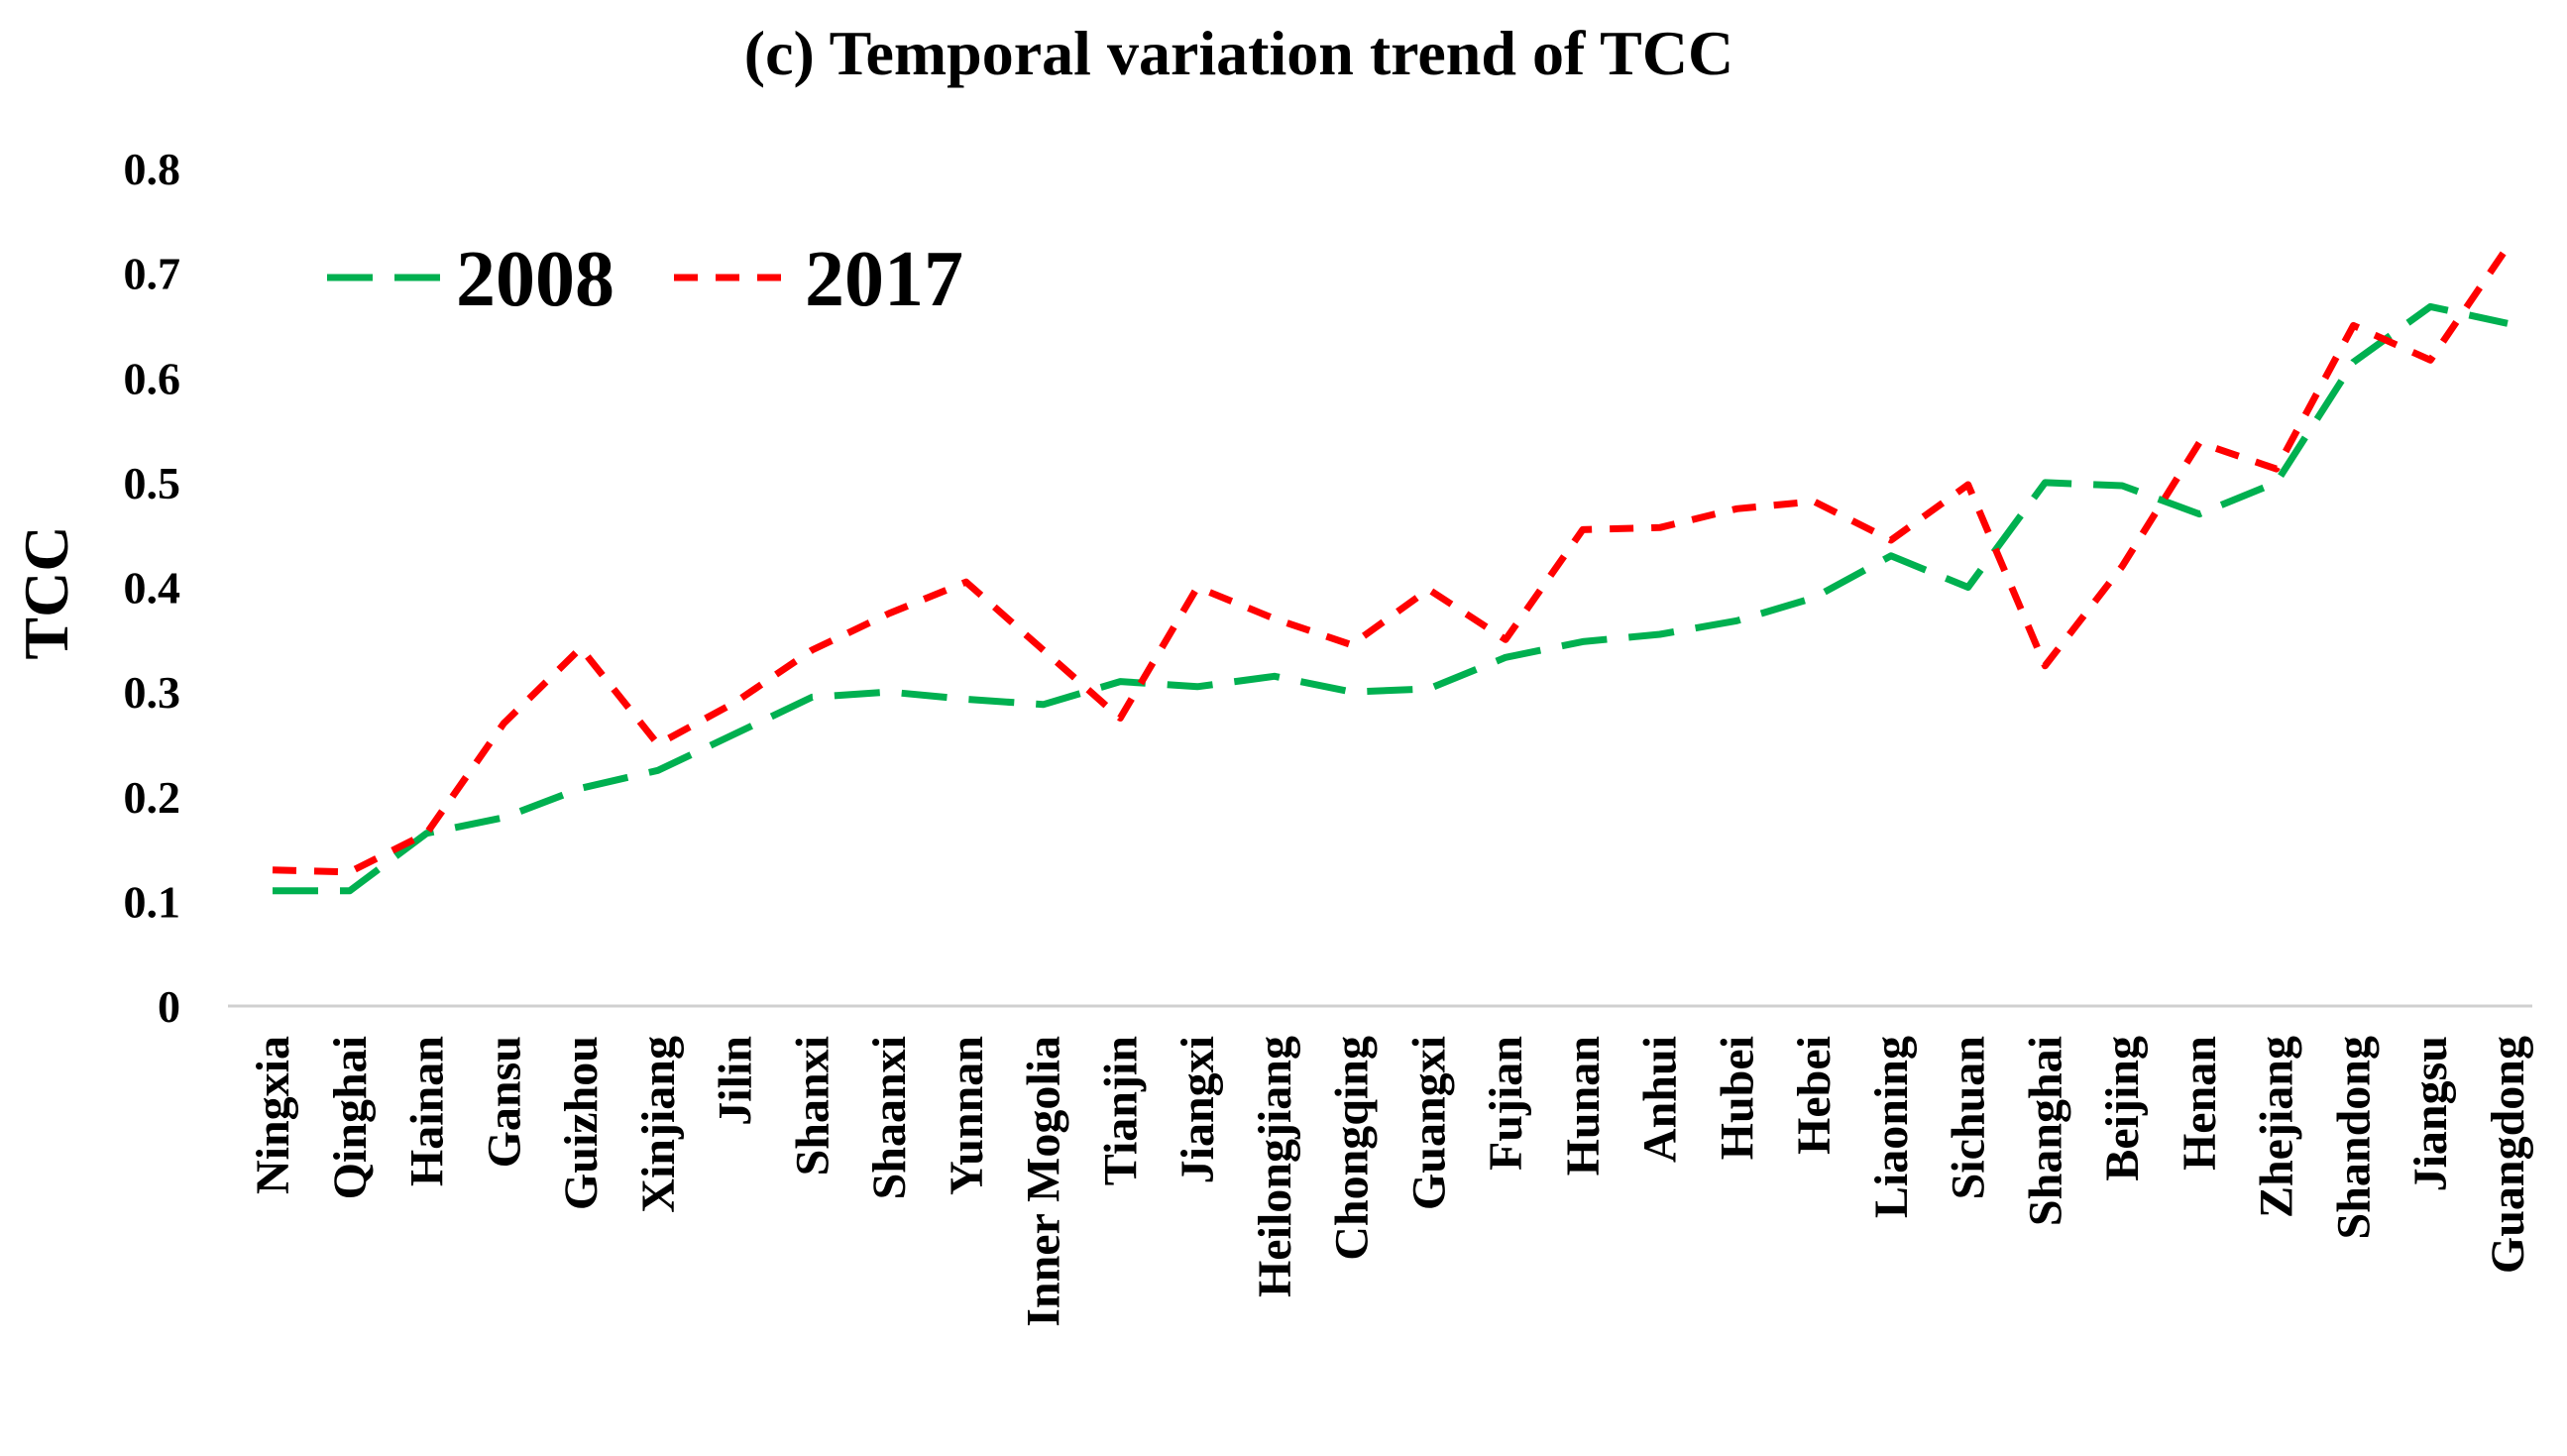 This screenshot has height=1456, width=2567. What do you see at coordinates (884, 279) in the screenshot?
I see `legend-label-2017: 2017` at bounding box center [884, 279].